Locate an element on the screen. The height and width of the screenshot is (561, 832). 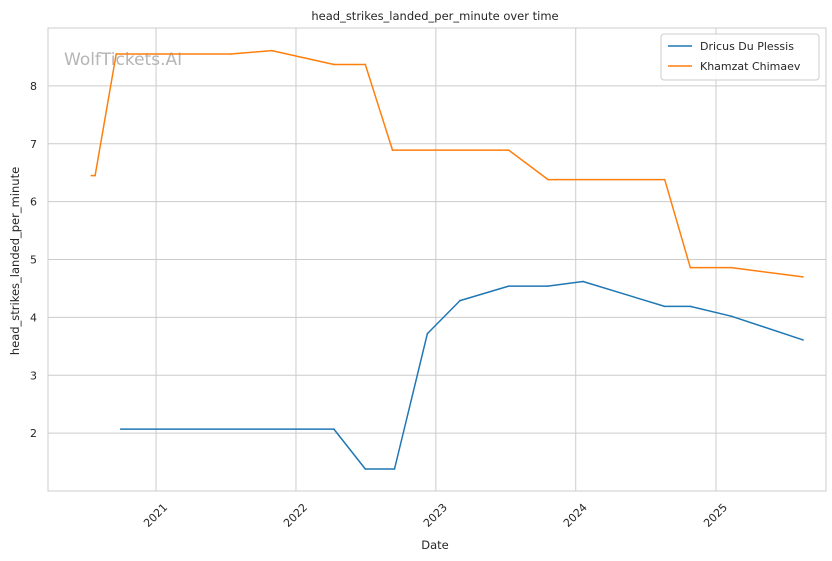
y-tick-label: 7 is located at coordinates (33, 144).